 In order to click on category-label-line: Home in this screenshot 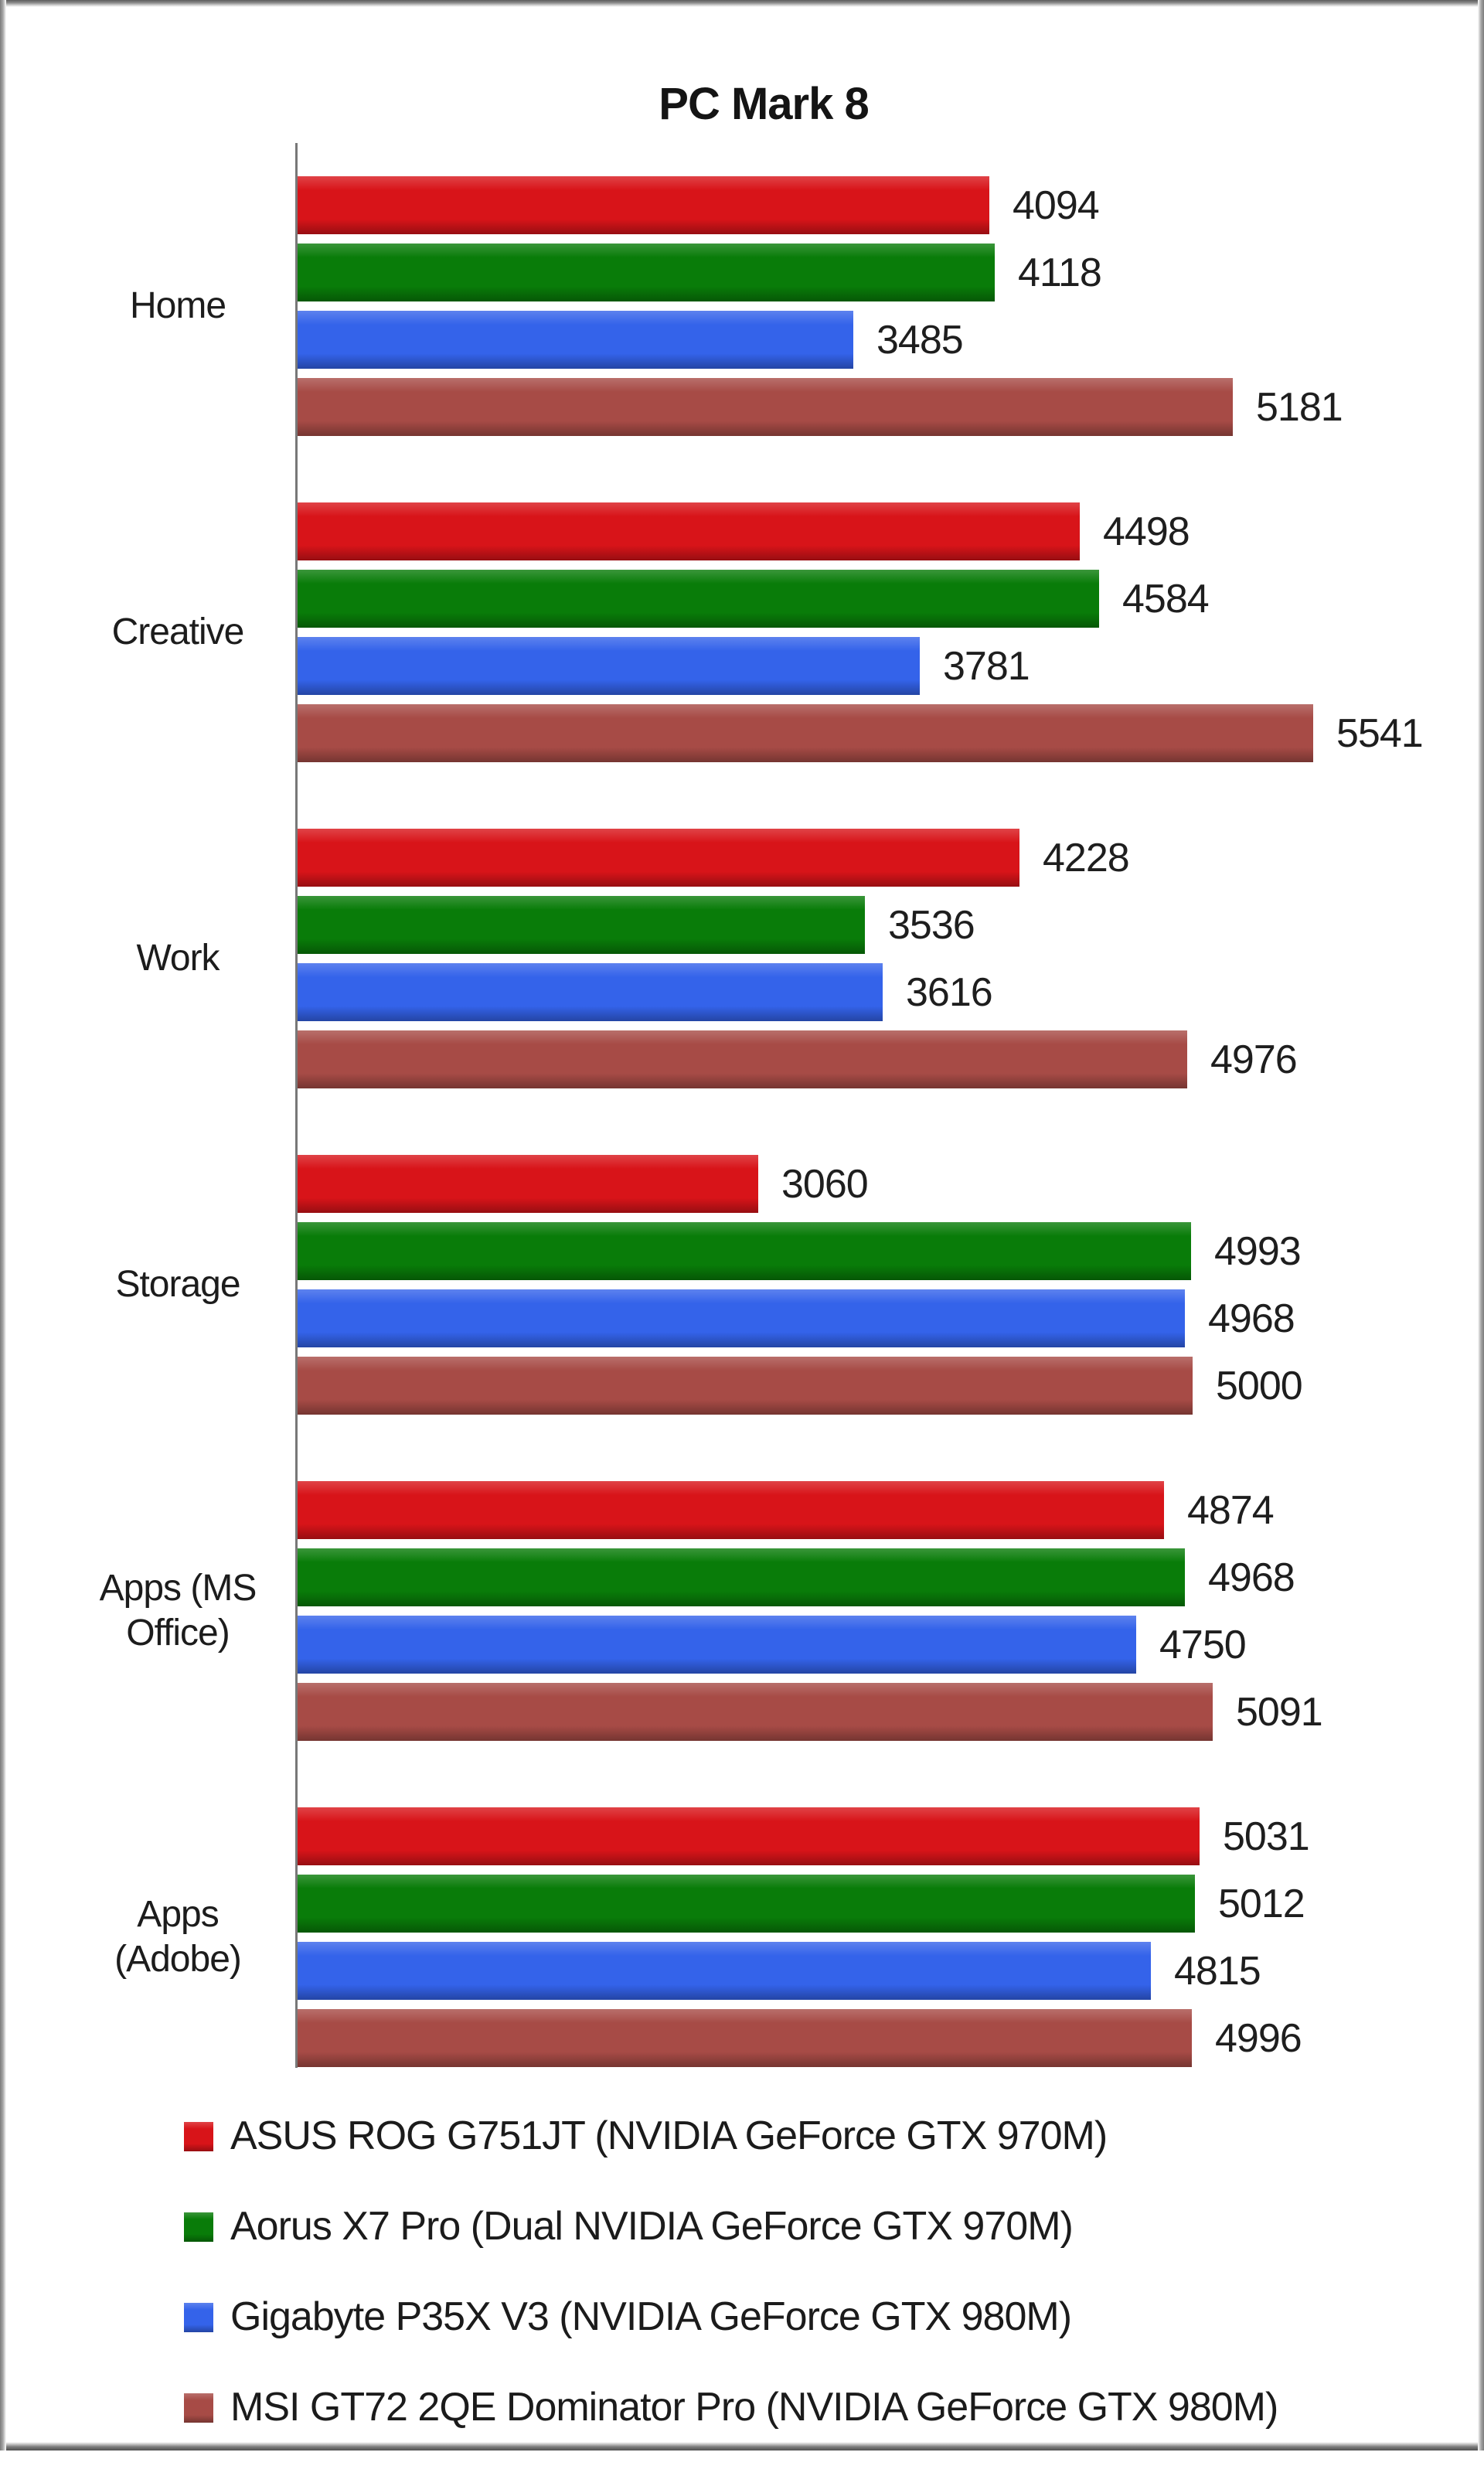, I will do `click(177, 305)`.